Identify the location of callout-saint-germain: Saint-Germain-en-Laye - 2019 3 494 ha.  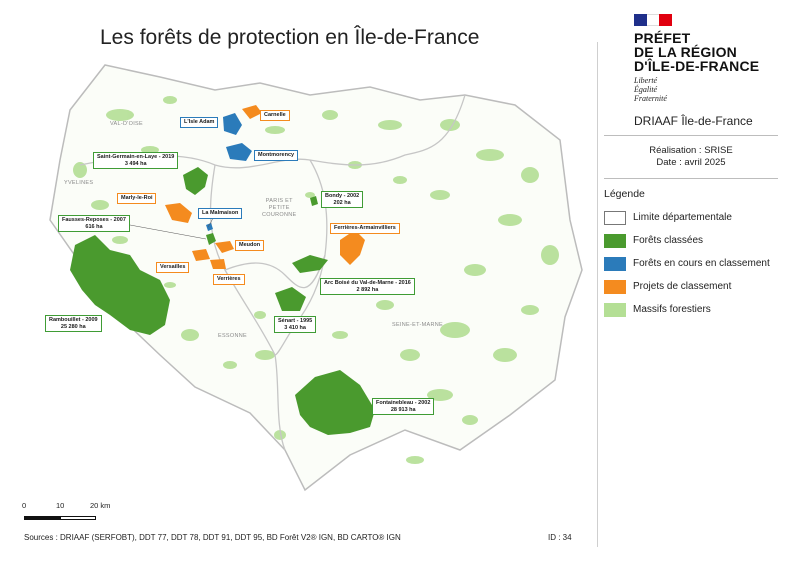
(136, 160).